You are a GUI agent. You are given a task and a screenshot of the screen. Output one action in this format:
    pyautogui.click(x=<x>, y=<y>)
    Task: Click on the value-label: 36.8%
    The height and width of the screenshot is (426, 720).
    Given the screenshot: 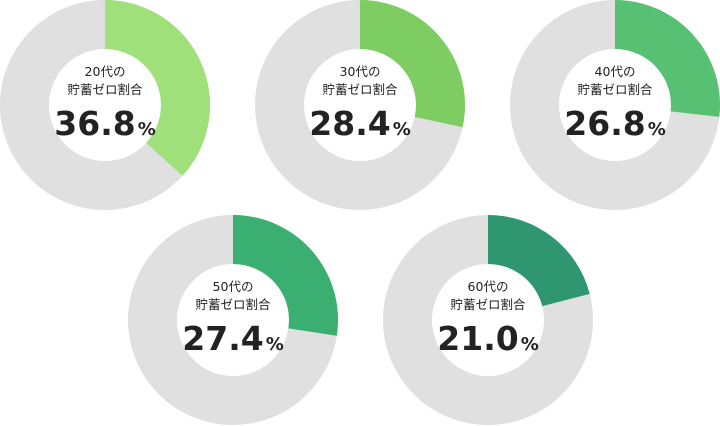 What is the action you would take?
    pyautogui.click(x=104, y=123)
    